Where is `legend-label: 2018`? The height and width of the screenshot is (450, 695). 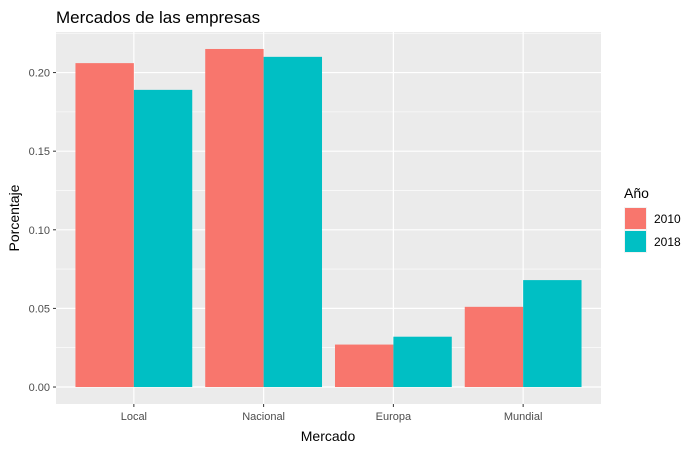 legend-label: 2018 is located at coordinates (667, 242).